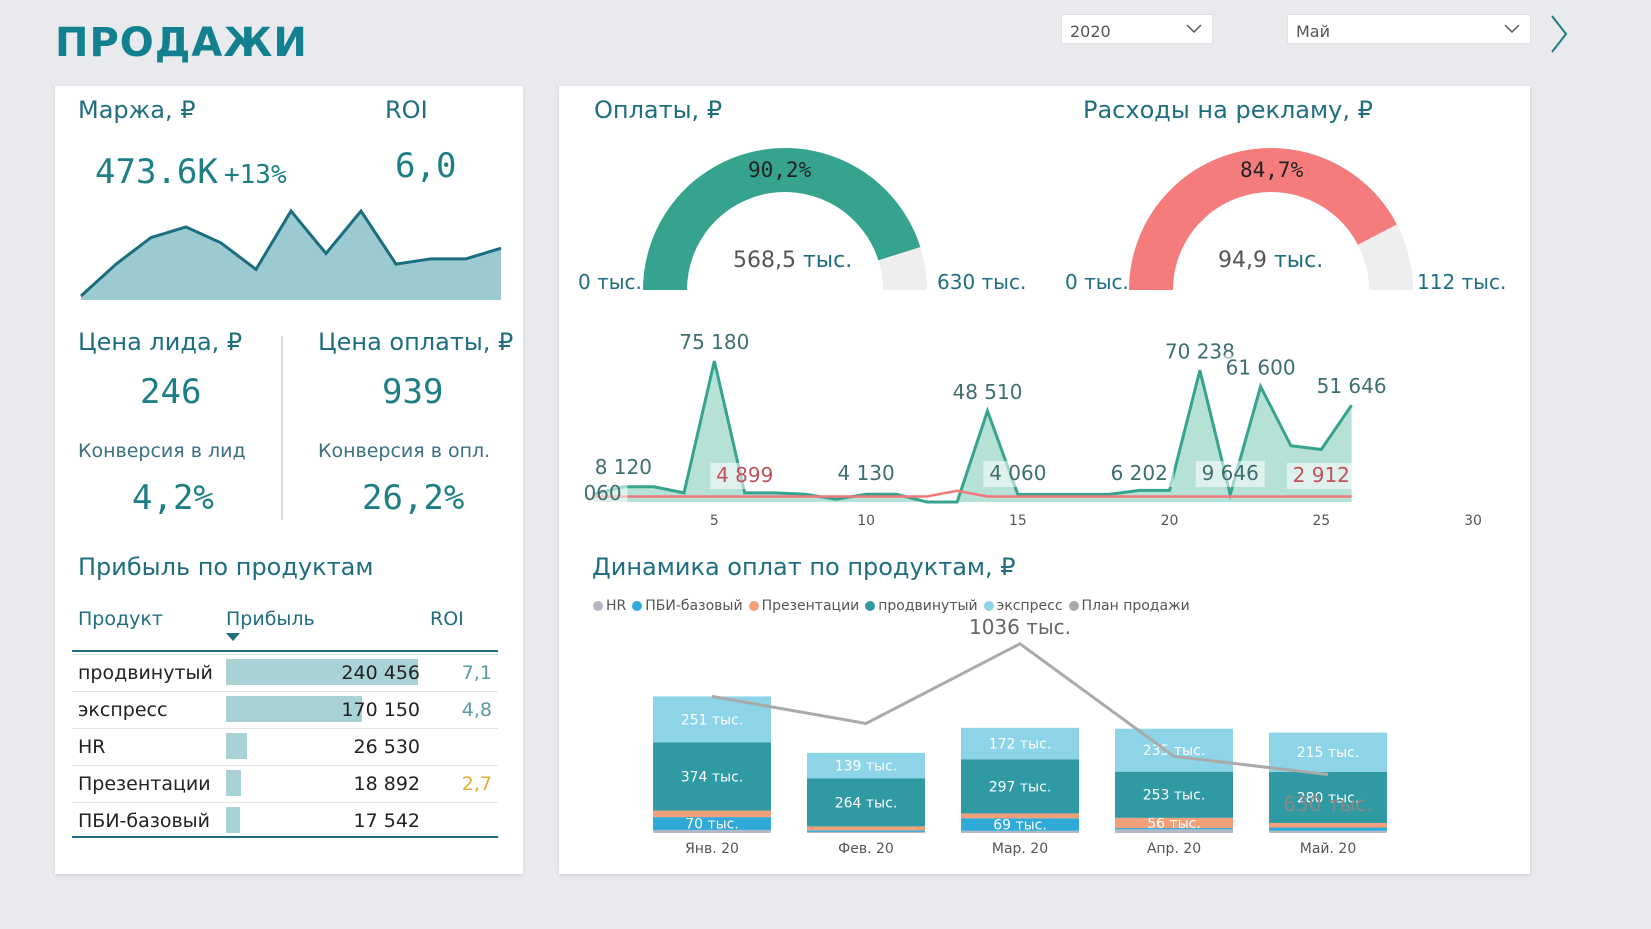 The height and width of the screenshot is (929, 1651). I want to click on x-tick-label: 20, so click(1170, 521).